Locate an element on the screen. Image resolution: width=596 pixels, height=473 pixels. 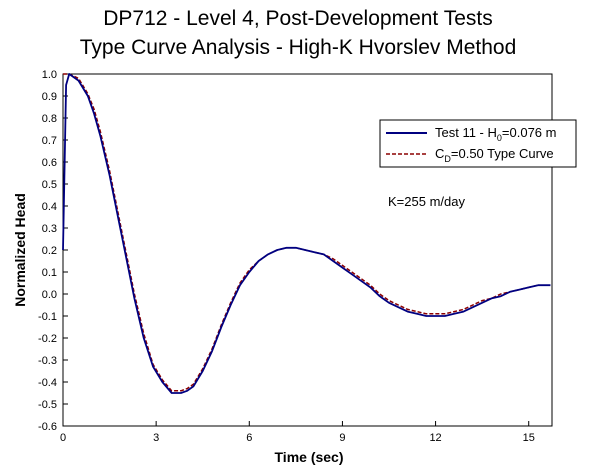
x-axis: 0 3 6 9 12 15 is located at coordinates (297, 432).